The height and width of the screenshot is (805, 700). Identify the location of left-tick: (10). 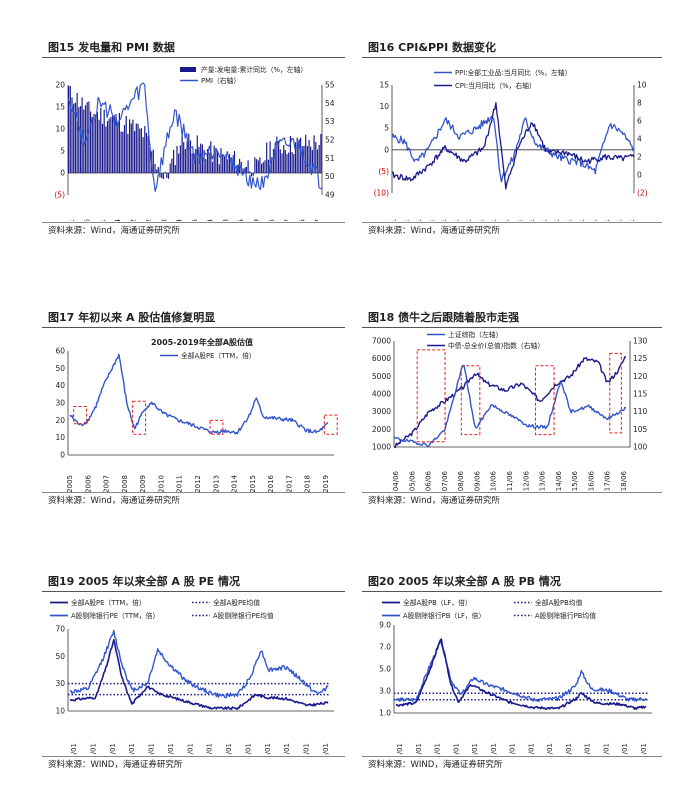
(381, 193).